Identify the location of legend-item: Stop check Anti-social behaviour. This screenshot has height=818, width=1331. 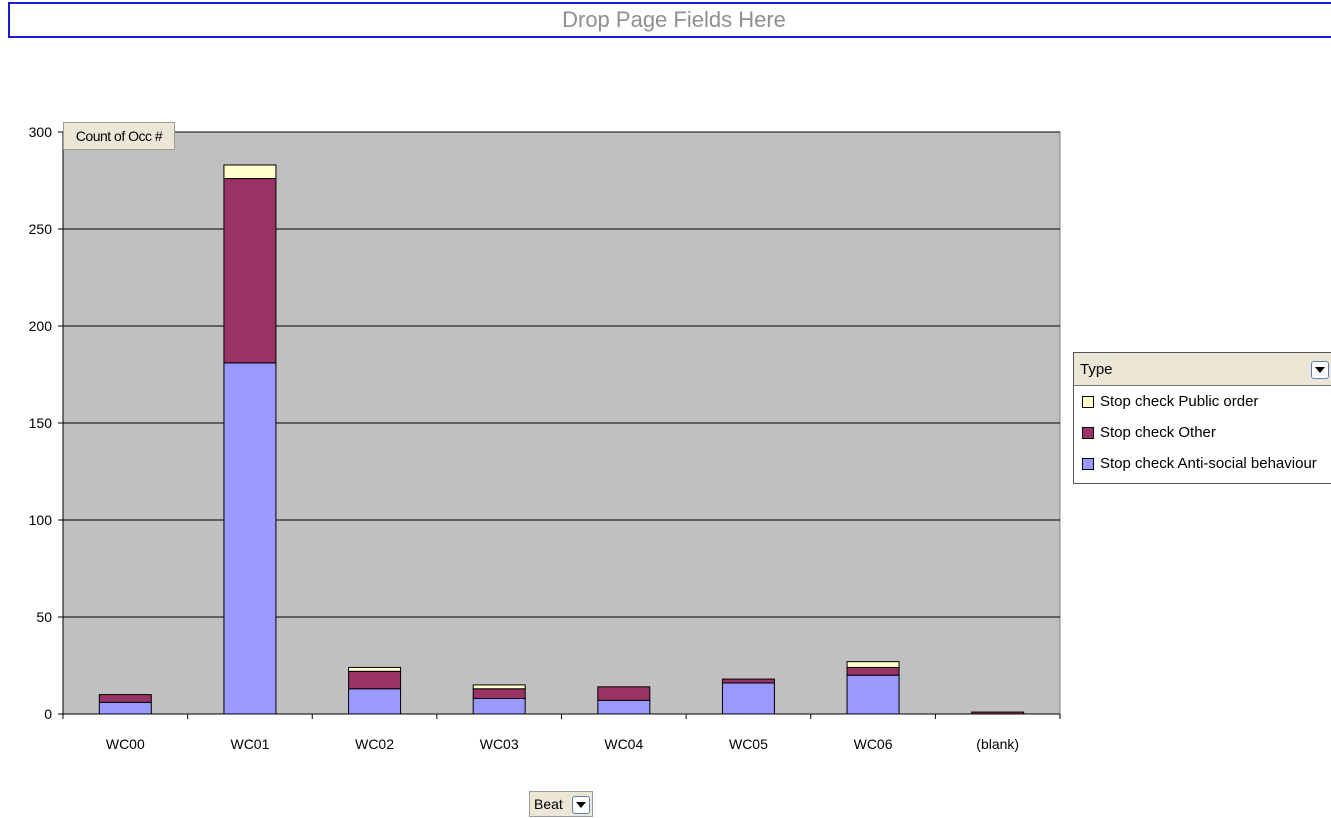
(1202, 463).